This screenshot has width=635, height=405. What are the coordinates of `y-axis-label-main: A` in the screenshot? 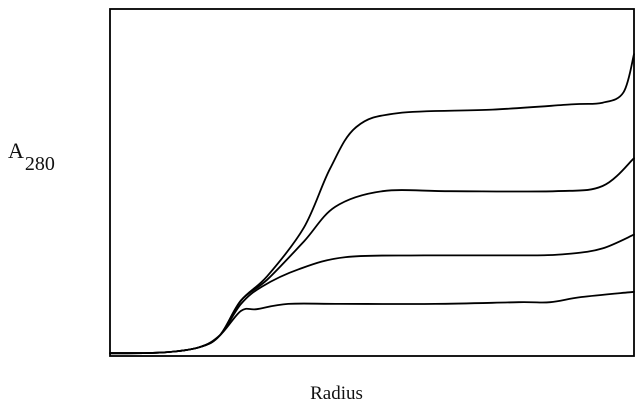 It's located at (16, 150).